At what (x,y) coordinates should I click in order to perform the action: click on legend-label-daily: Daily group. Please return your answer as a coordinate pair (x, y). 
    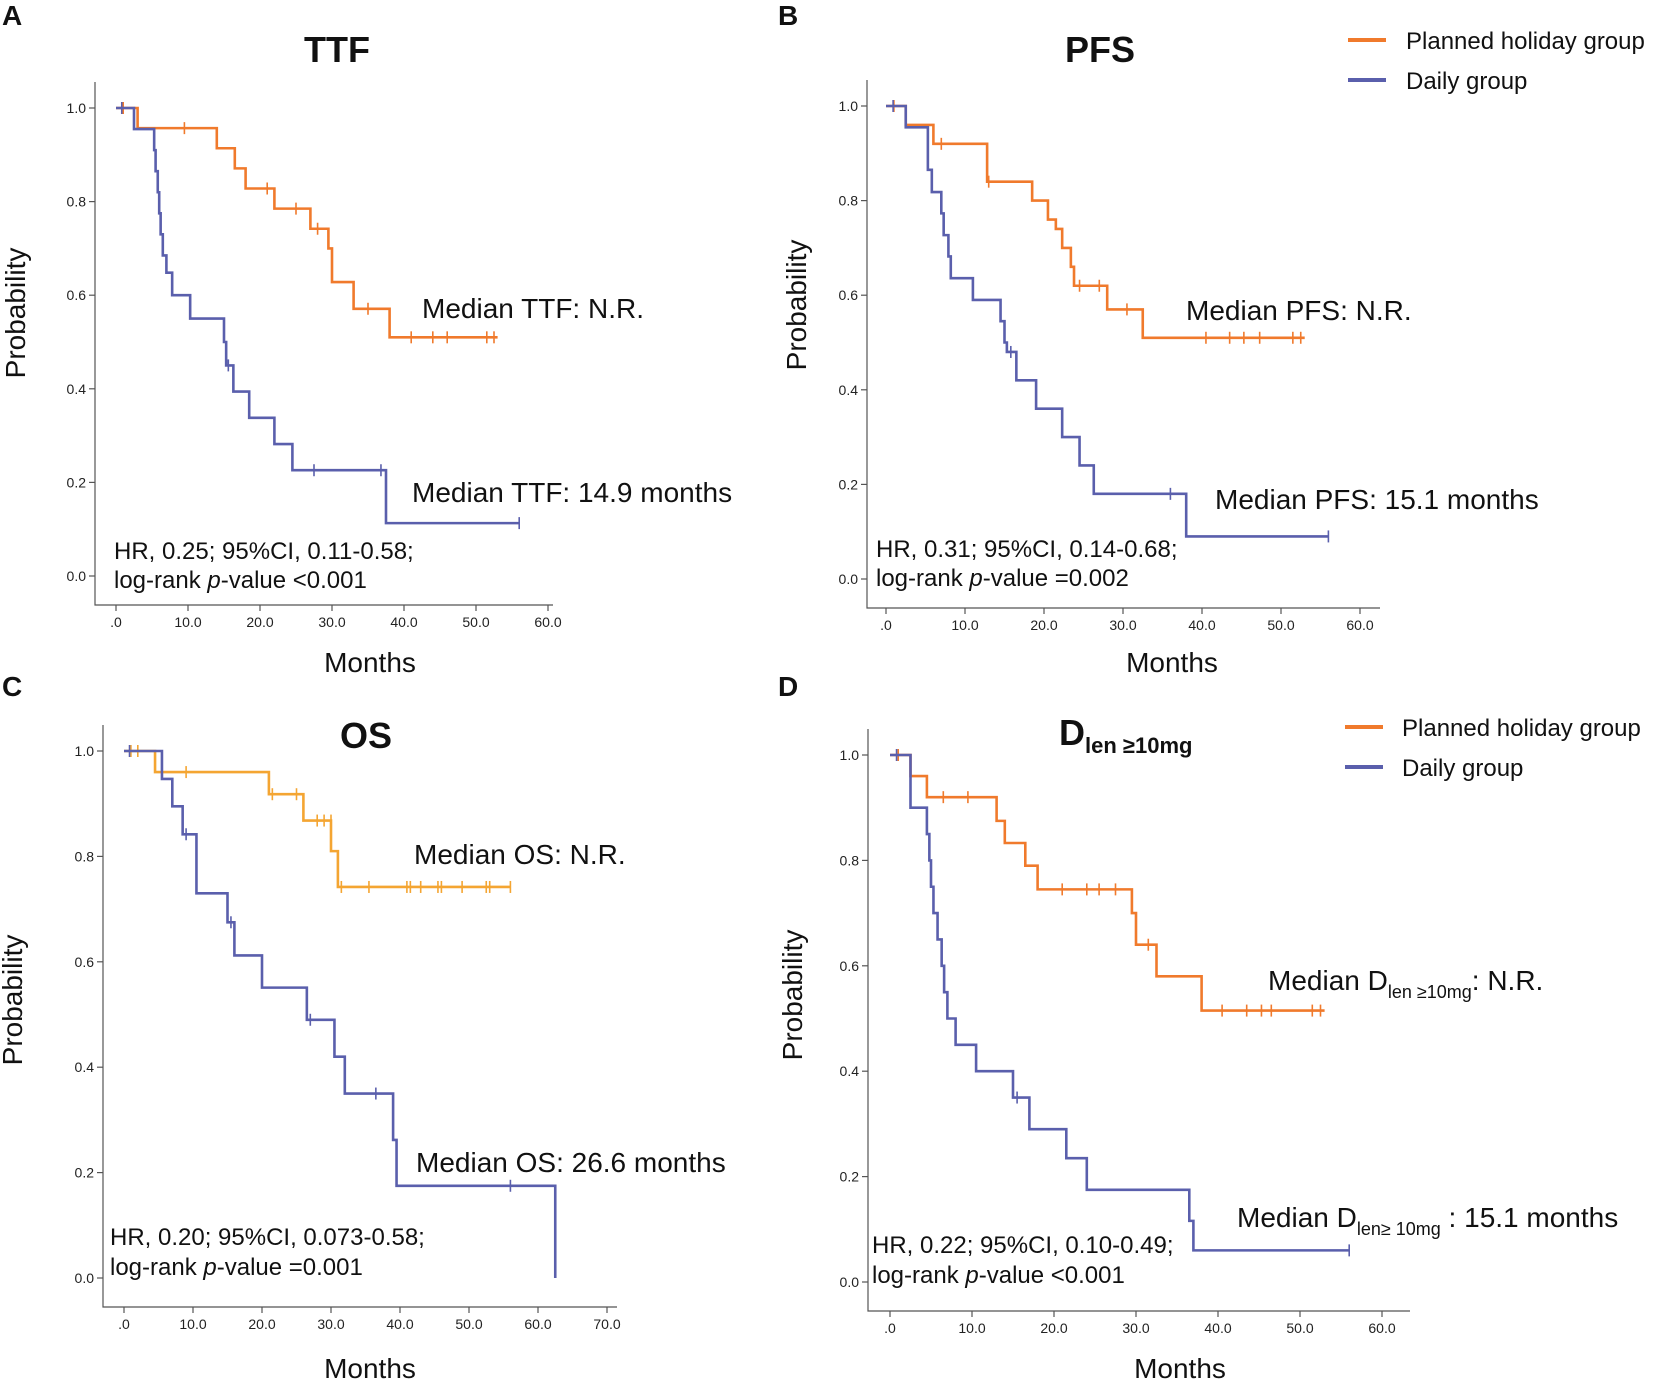
    Looking at the image, I should click on (1466, 81).